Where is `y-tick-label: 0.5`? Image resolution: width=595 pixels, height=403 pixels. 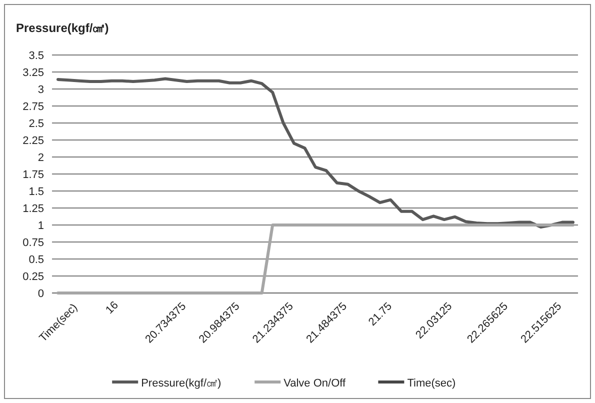
y-tick-label: 0.5 is located at coordinates (36, 260).